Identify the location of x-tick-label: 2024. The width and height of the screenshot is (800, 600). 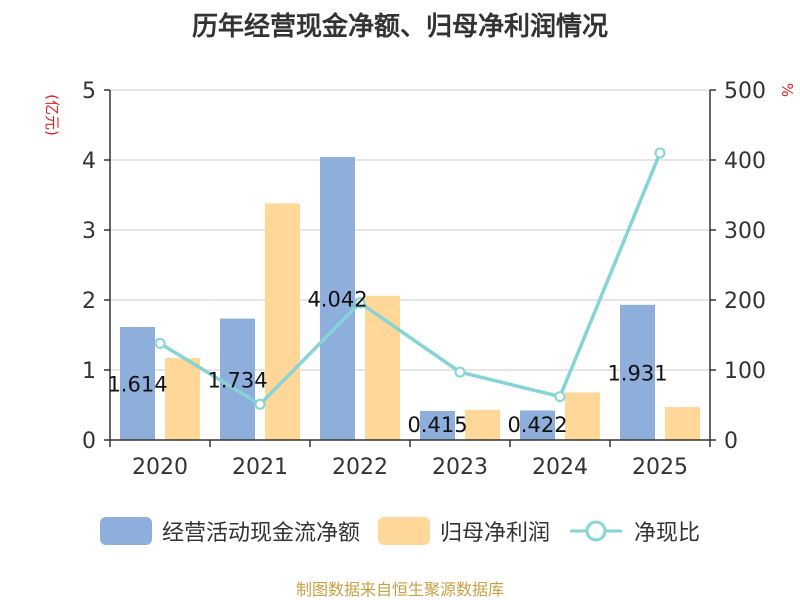
(560, 467).